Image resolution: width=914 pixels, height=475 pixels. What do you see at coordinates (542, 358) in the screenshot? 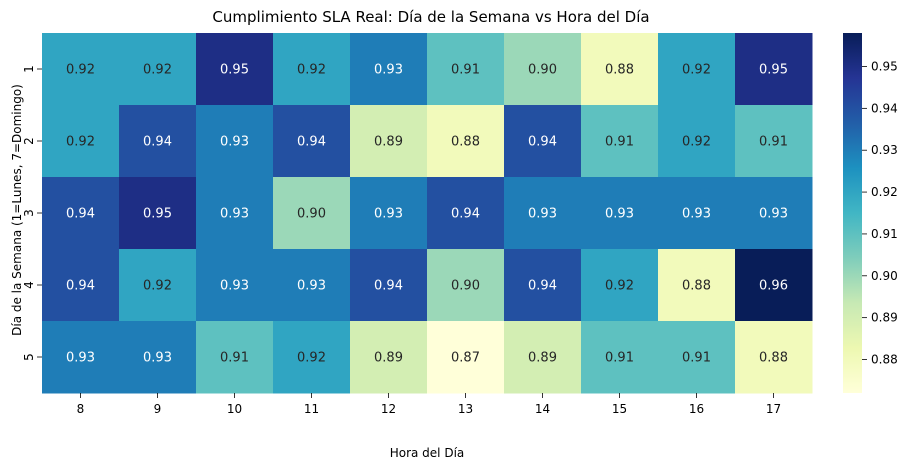
I see `cell-value-label-r5-c7: 0.89` at bounding box center [542, 358].